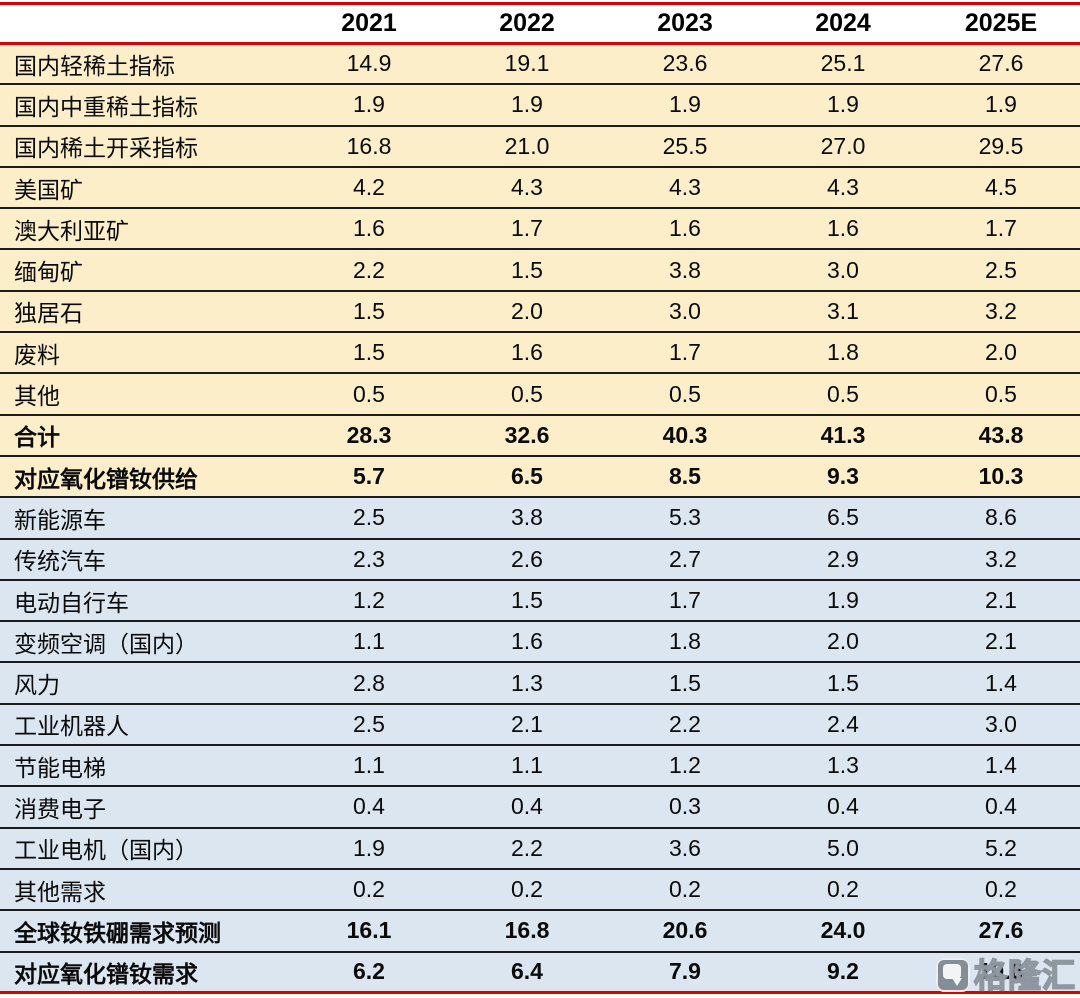 This screenshot has width=1080, height=998. What do you see at coordinates (1001, 188) in the screenshot?
I see `cell-value: 4.5` at bounding box center [1001, 188].